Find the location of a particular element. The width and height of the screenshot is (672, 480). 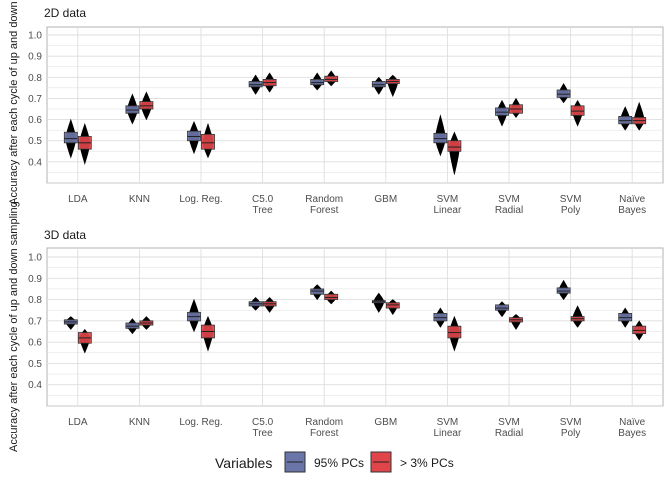

legend-title: Variables is located at coordinates (243, 463).